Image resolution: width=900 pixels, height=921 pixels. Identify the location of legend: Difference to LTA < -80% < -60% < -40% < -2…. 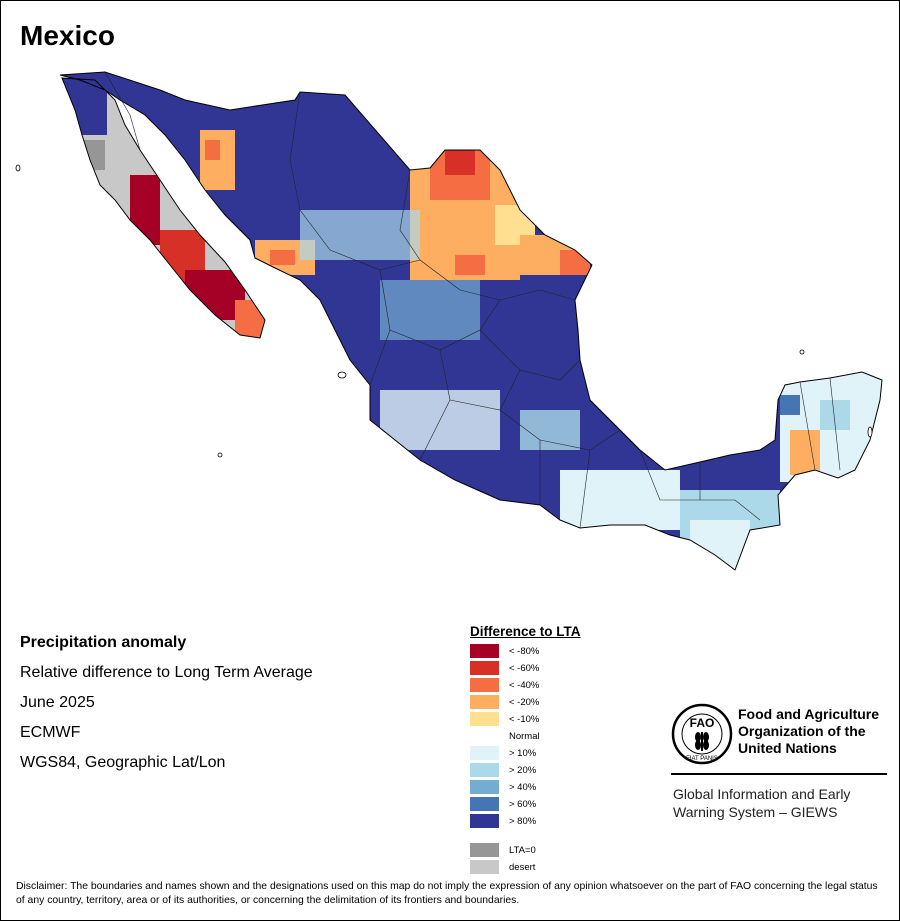
(560, 750).